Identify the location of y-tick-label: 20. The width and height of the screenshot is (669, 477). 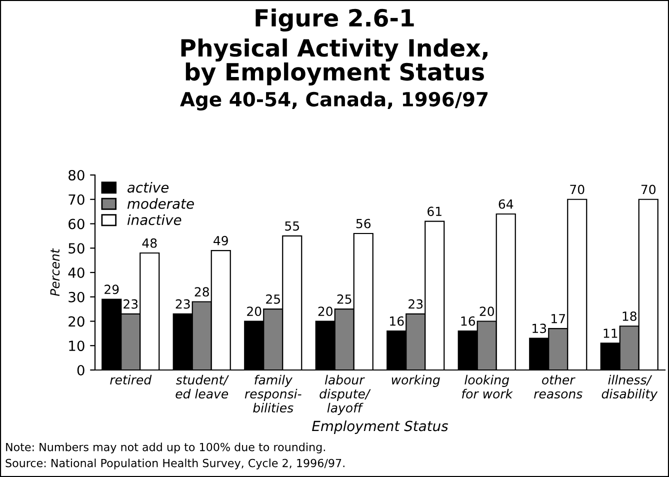
(76, 321).